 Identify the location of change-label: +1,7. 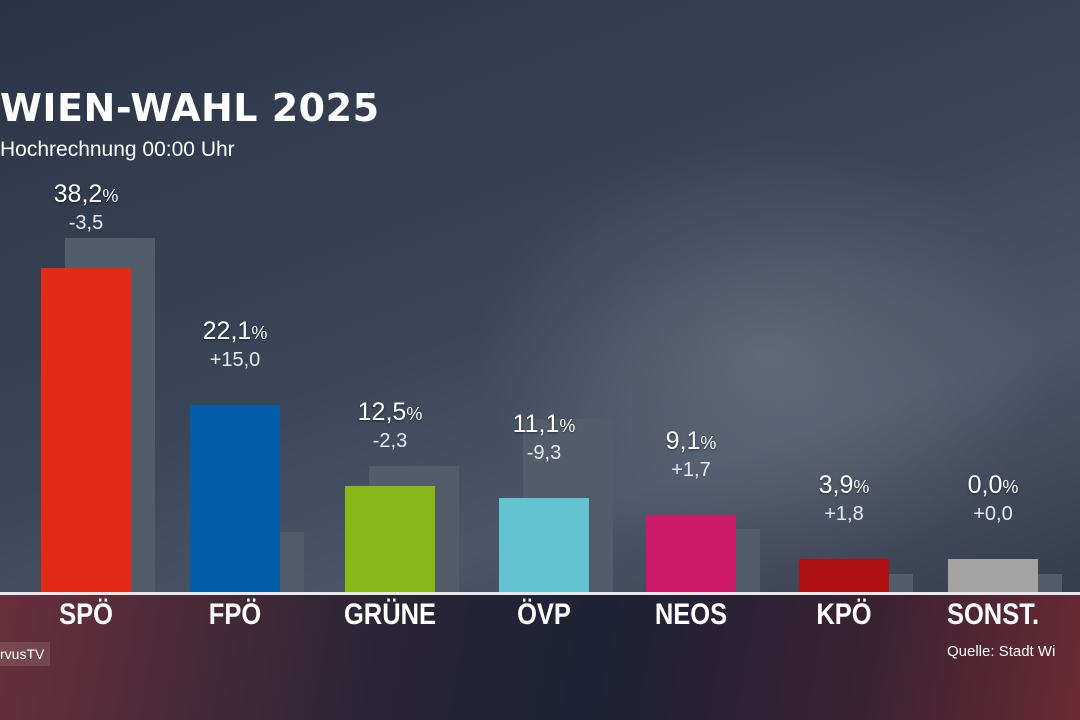
(691, 469).